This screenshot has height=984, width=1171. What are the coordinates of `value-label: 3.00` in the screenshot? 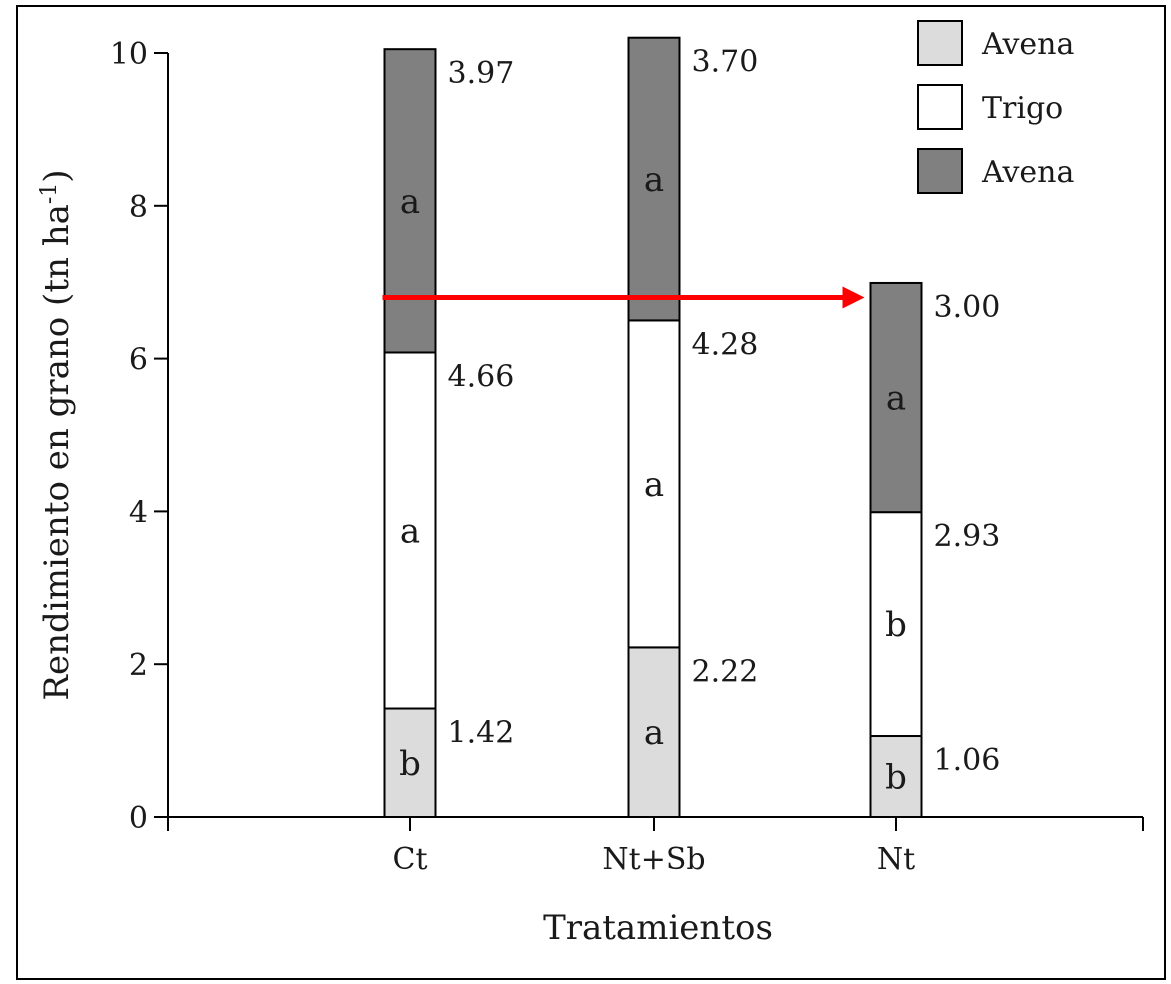 It's located at (967, 307).